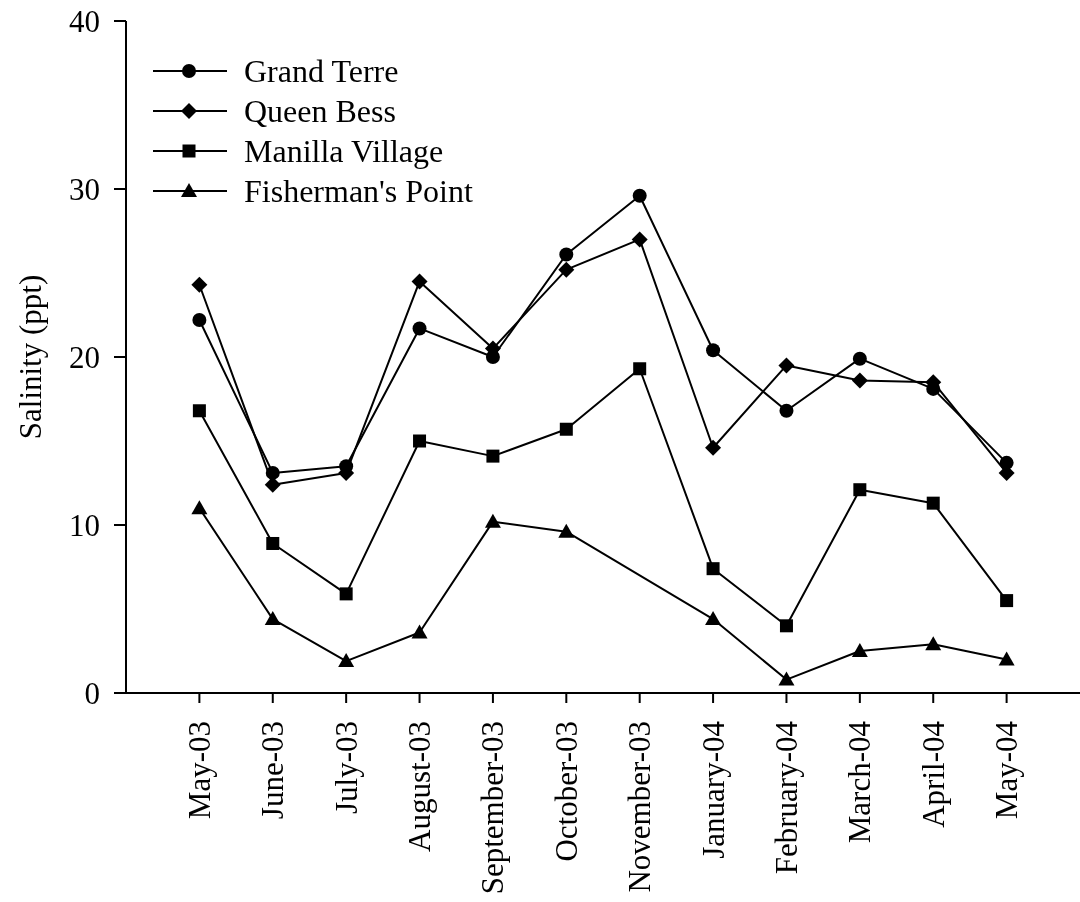 The image size is (1080, 902). What do you see at coordinates (860, 782) in the screenshot?
I see `x-tick-label: March-04` at bounding box center [860, 782].